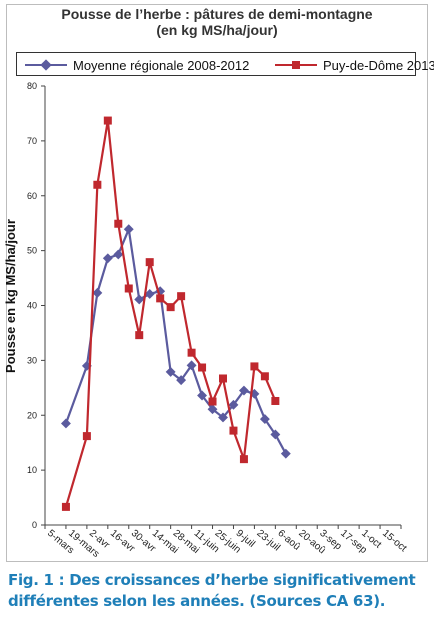 The height and width of the screenshot is (626, 434). What do you see at coordinates (394, 541) in the screenshot?
I see `x-tick-label: 15-oct` at bounding box center [394, 541].